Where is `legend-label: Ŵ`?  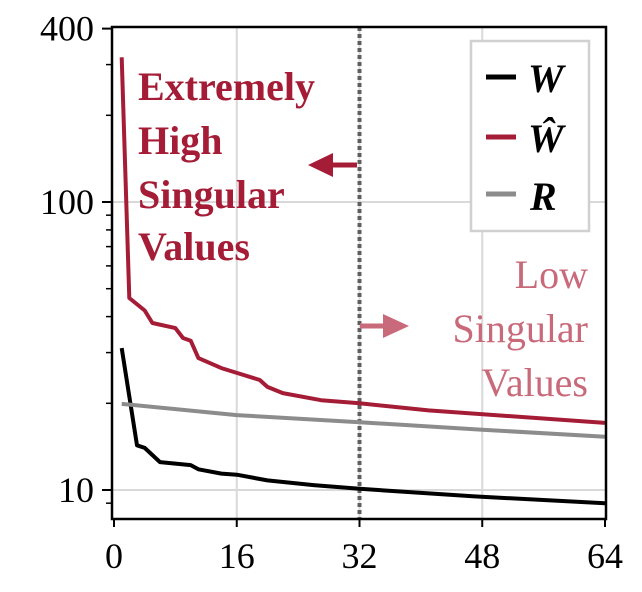
legend-label: Ŵ is located at coordinates (547, 138).